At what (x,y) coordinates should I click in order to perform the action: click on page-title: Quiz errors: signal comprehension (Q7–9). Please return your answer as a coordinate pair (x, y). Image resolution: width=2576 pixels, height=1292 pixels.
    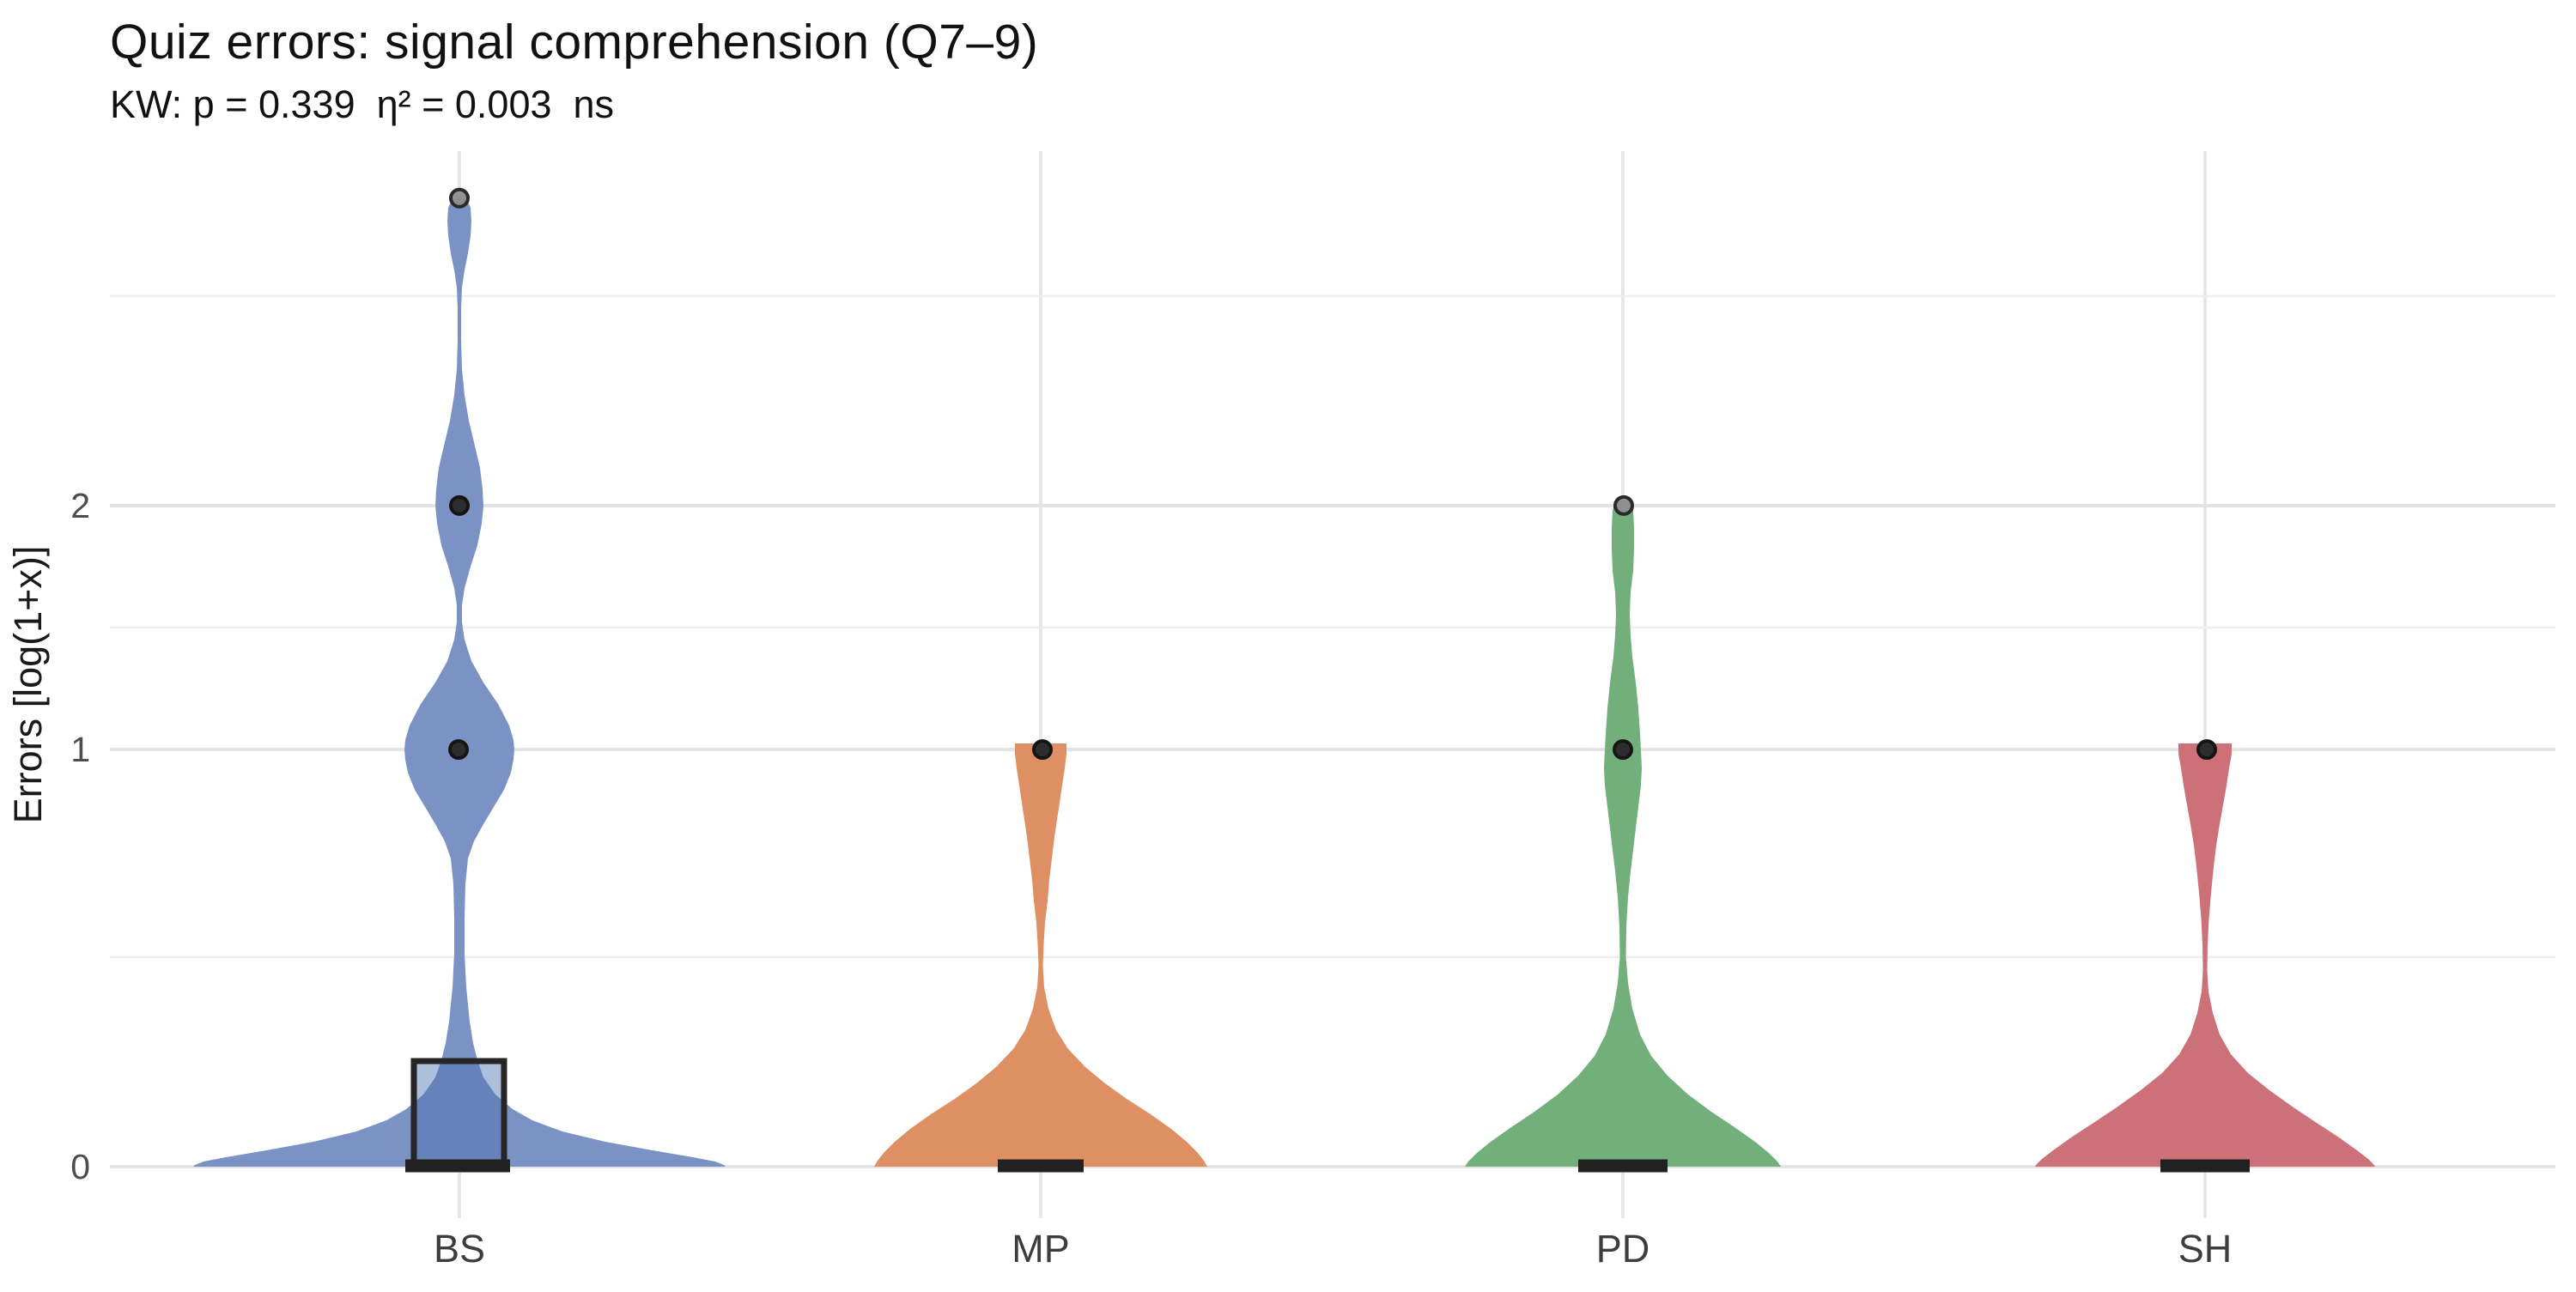
    Looking at the image, I should click on (574, 42).